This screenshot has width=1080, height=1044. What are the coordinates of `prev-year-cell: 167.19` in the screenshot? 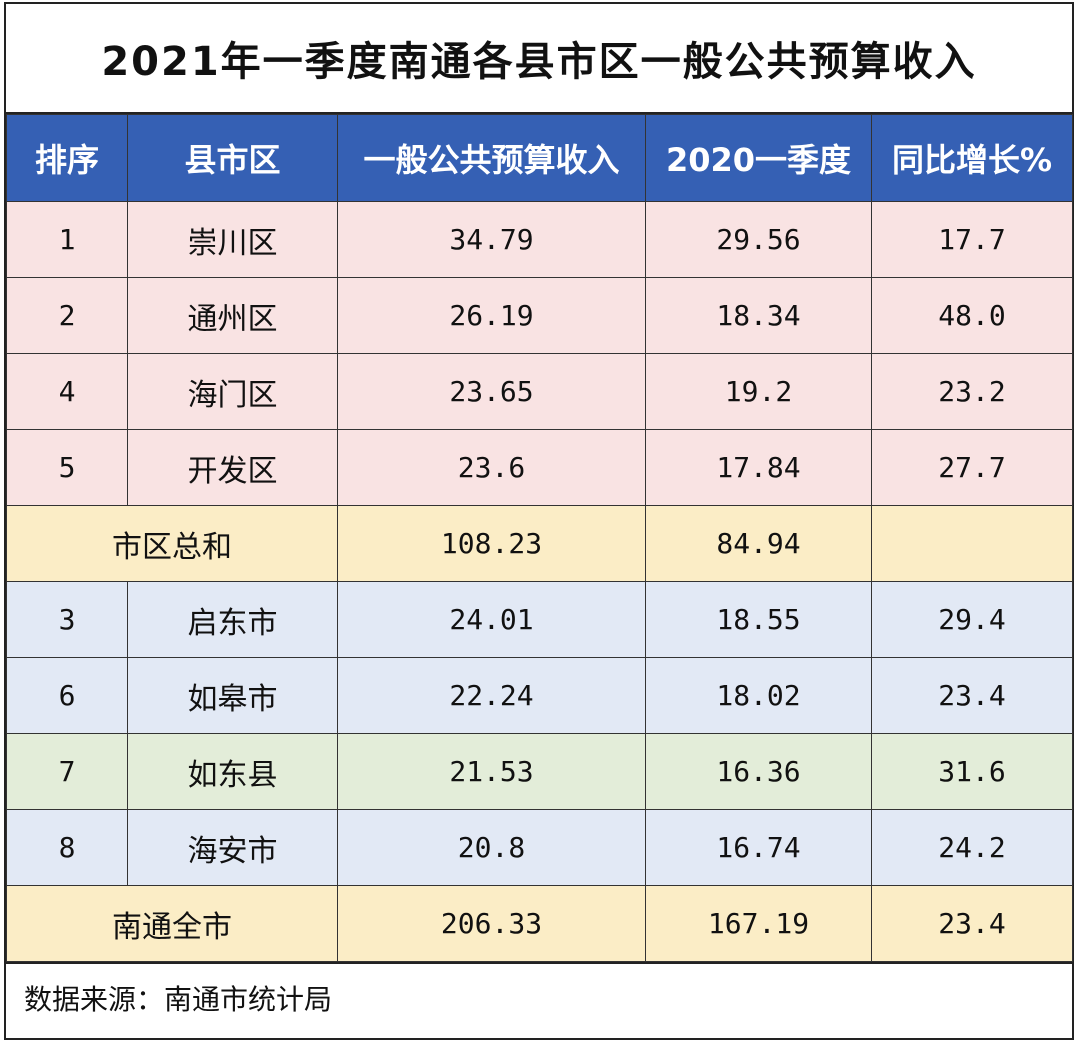 It's located at (758, 923).